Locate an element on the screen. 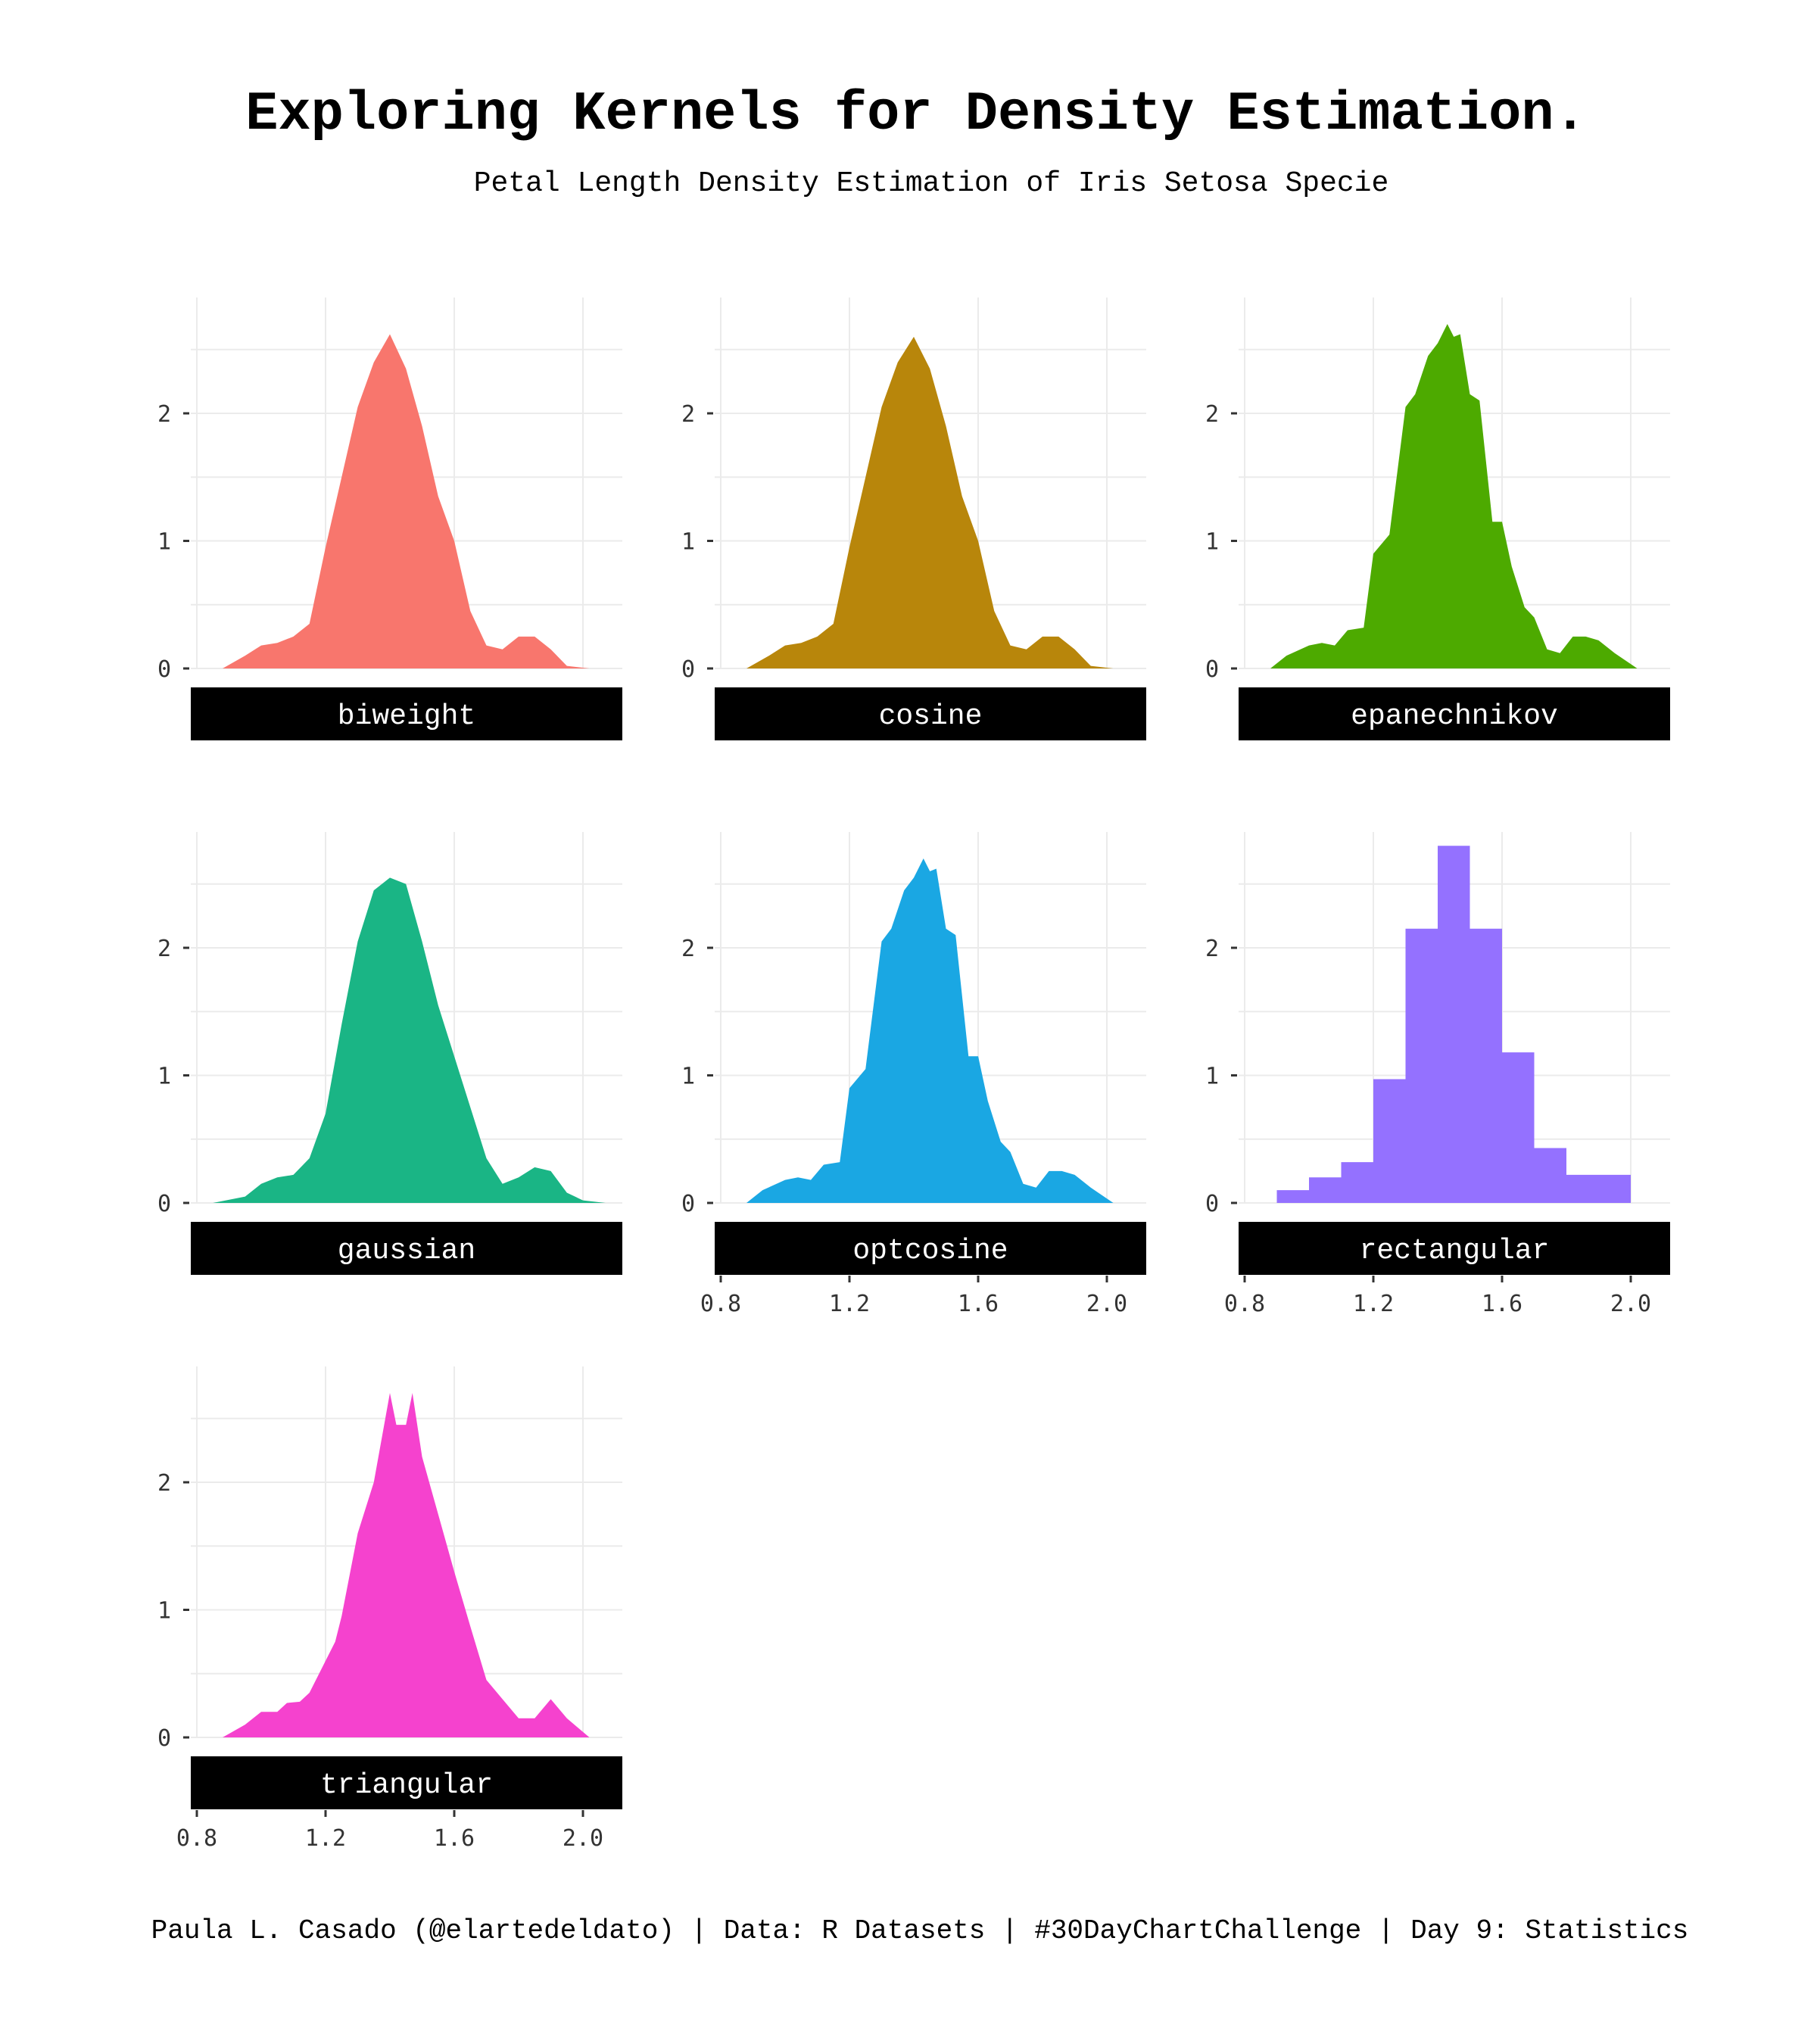 The width and height of the screenshot is (1817, 2044). density-area-optcosine is located at coordinates (930, 1030).